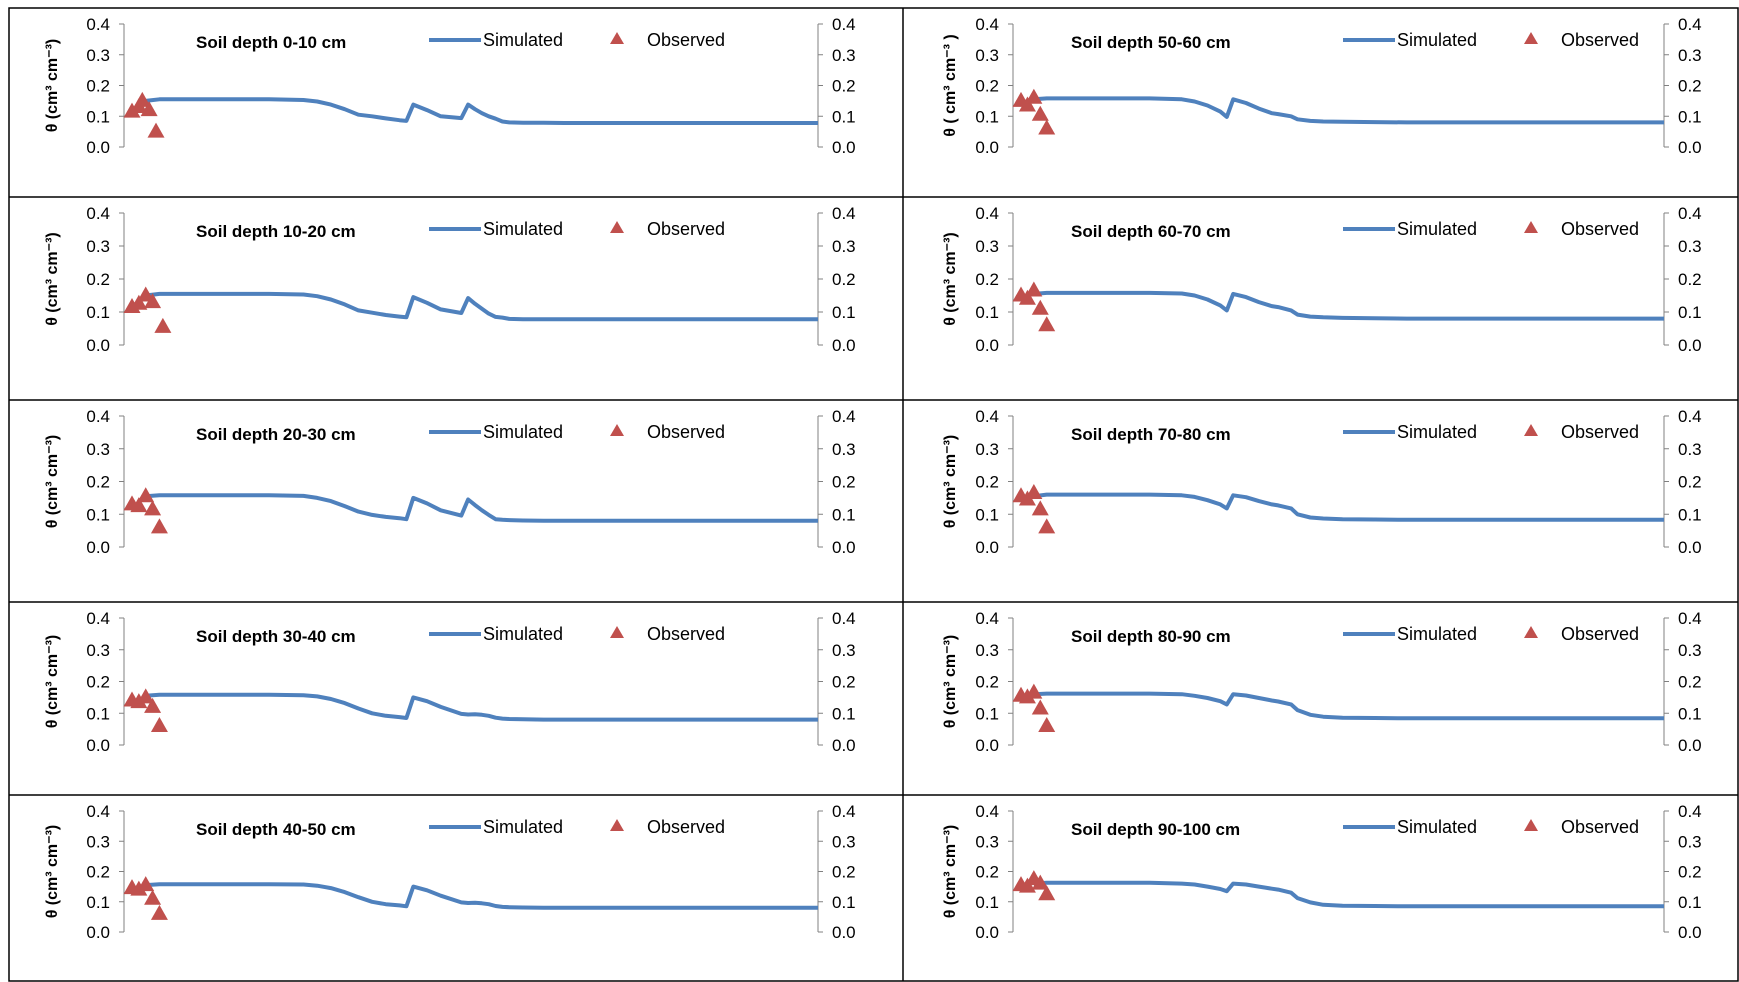  What do you see at coordinates (1151, 434) in the screenshot?
I see `panel-title: Soil depth 70-80 cm` at bounding box center [1151, 434].